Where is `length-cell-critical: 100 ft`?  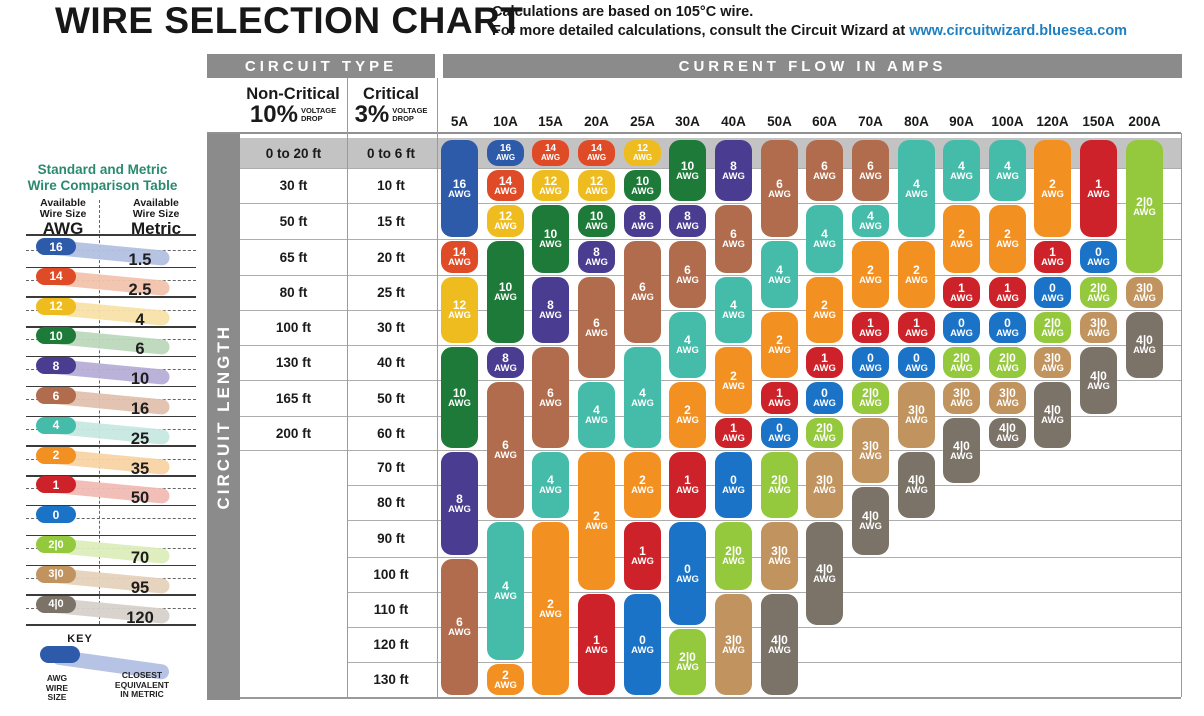
length-cell-critical: 100 ft is located at coordinates (391, 574).